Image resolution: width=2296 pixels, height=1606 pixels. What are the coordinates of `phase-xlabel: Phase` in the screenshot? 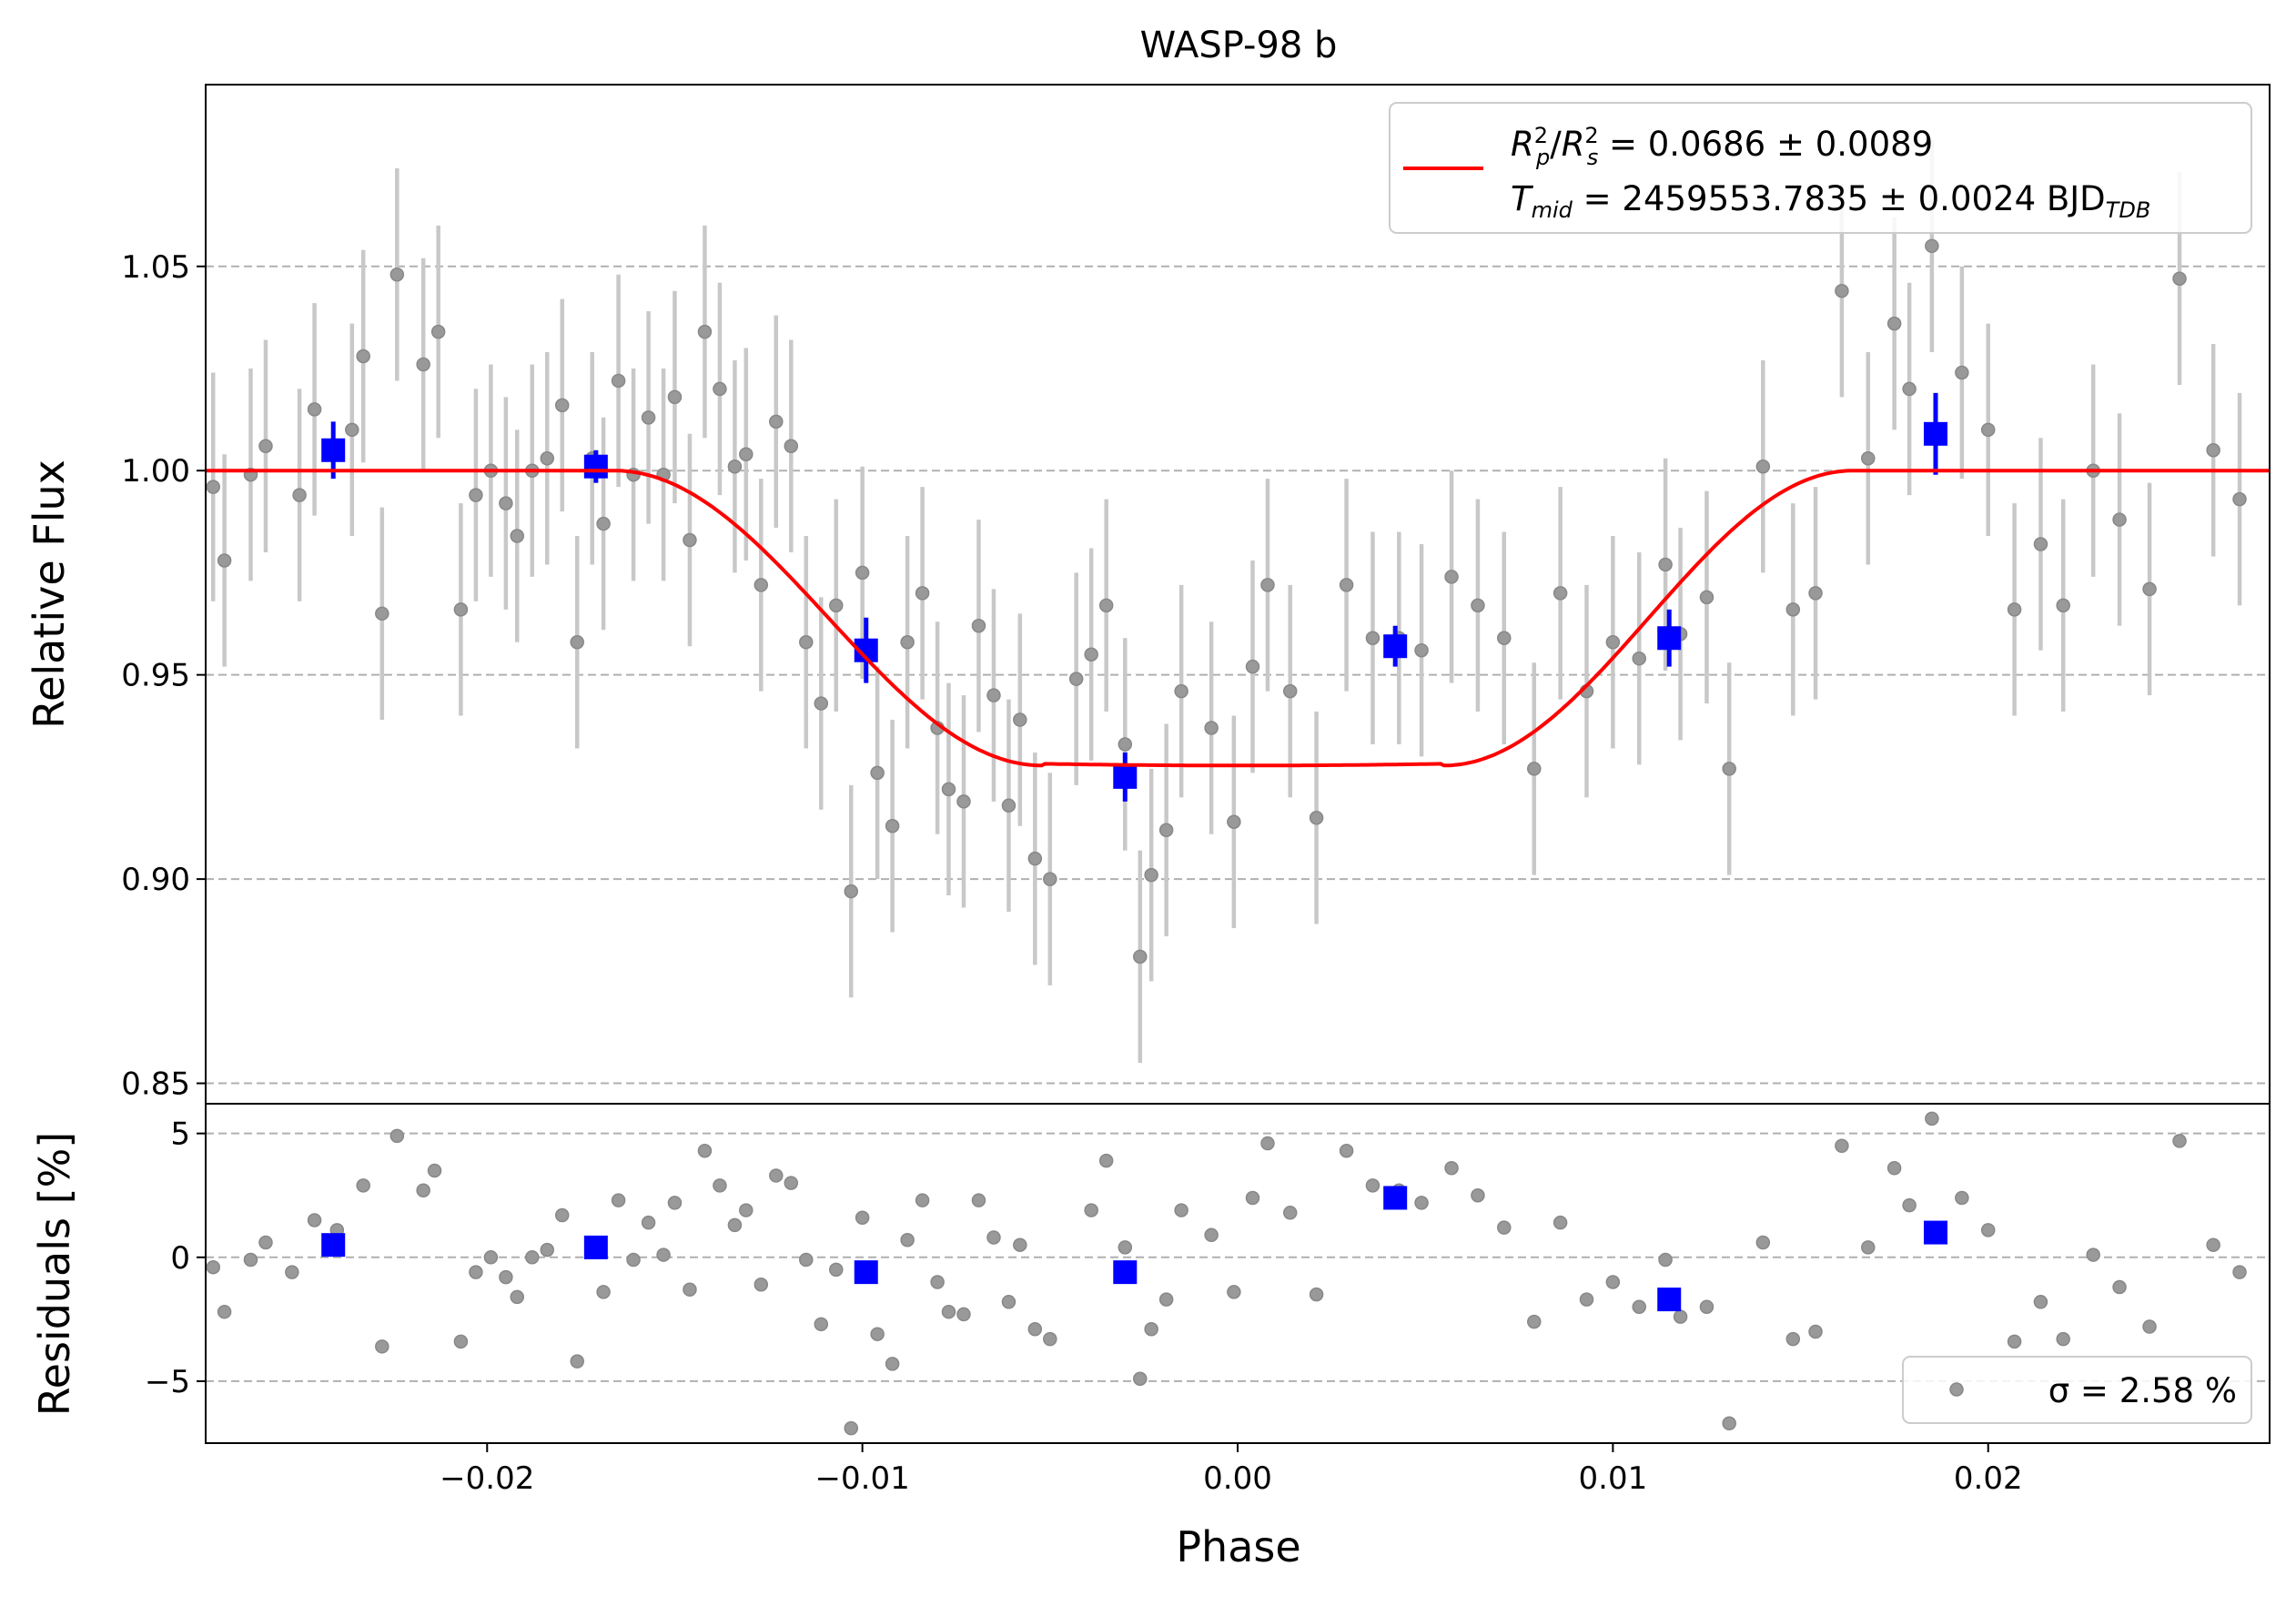 It's located at (1238, 1546).